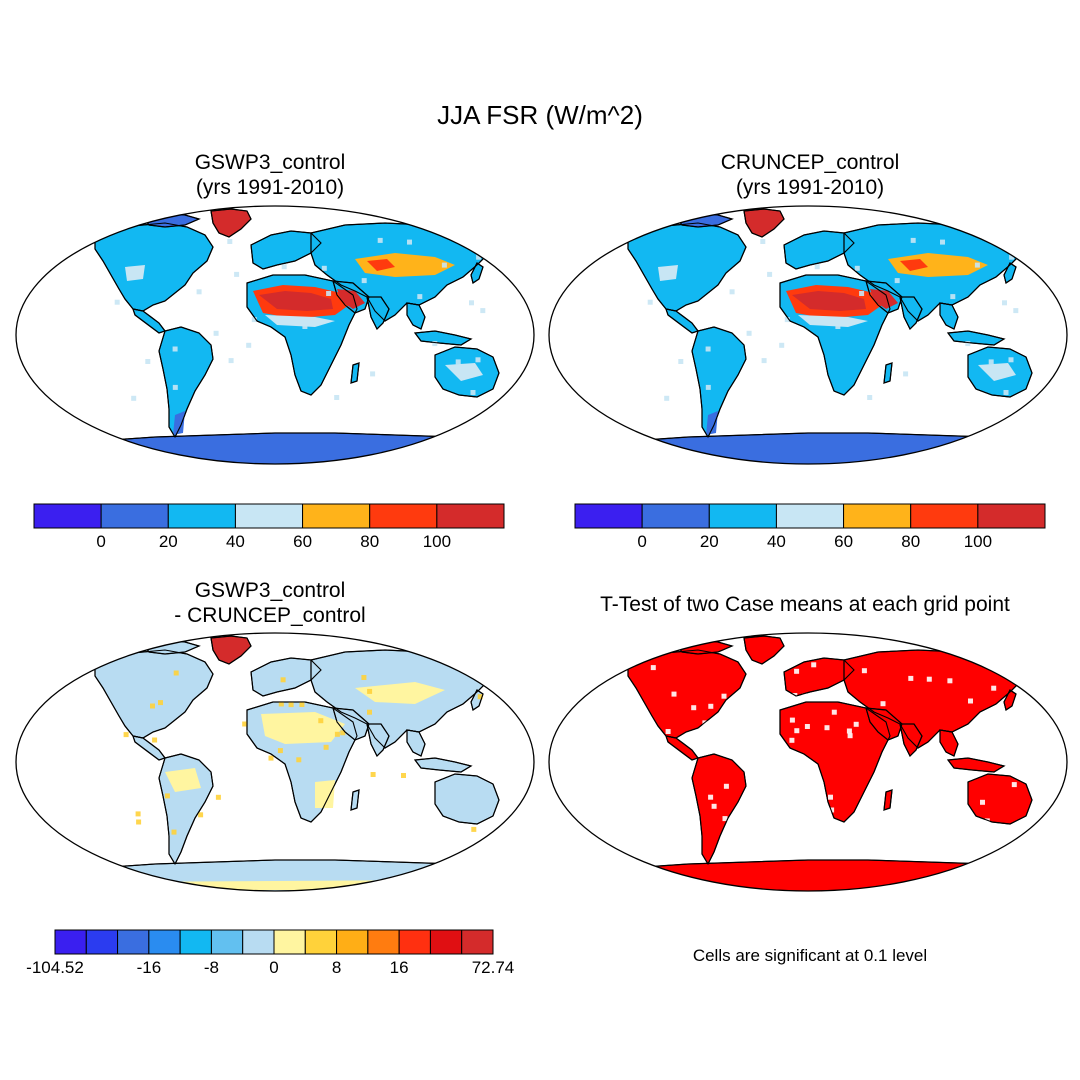 The image size is (1080, 1080). I want to click on sahel, so click(833, 321).